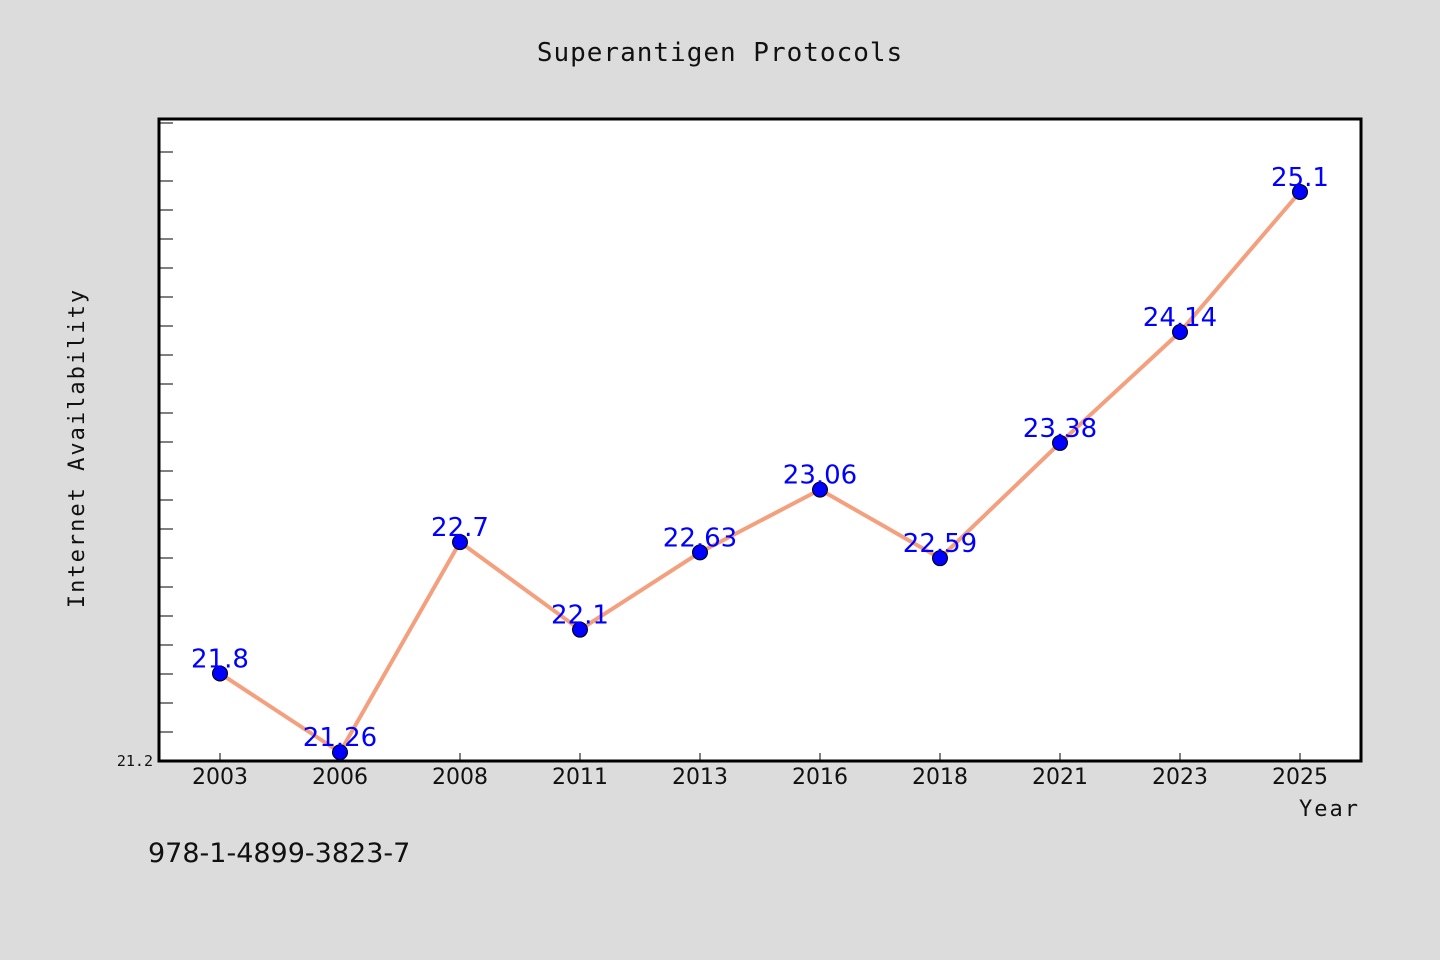 This screenshot has height=960, width=1440. I want to click on isbn-footnote: 978-1-4899-3823-7, so click(279, 853).